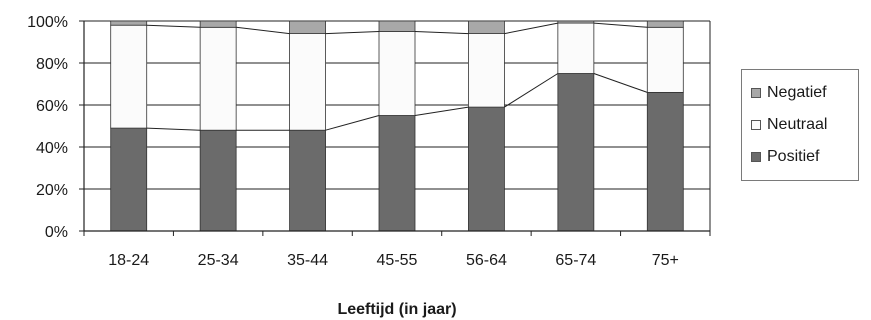  I want to click on y-tick-label: 80%, so click(52, 64).